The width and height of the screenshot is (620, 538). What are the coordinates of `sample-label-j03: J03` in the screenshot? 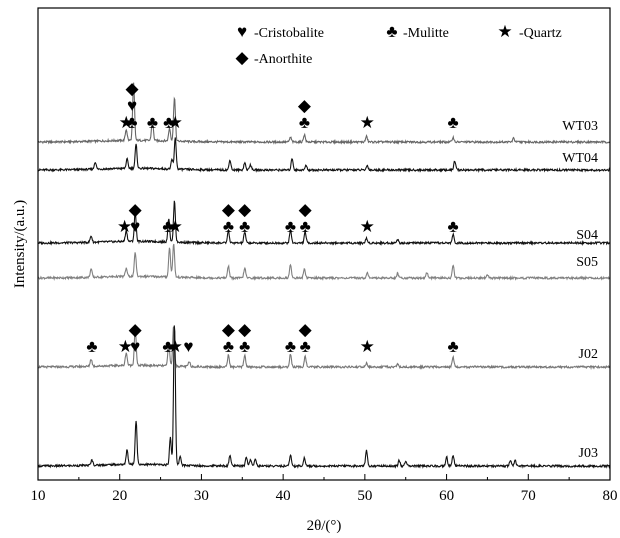 It's located at (588, 453).